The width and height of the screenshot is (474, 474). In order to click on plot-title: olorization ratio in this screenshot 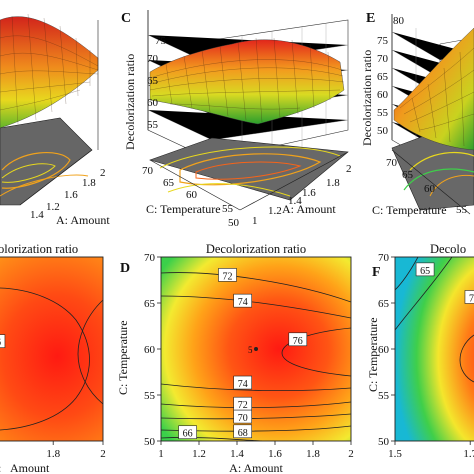, I will do `click(39, 249)`.